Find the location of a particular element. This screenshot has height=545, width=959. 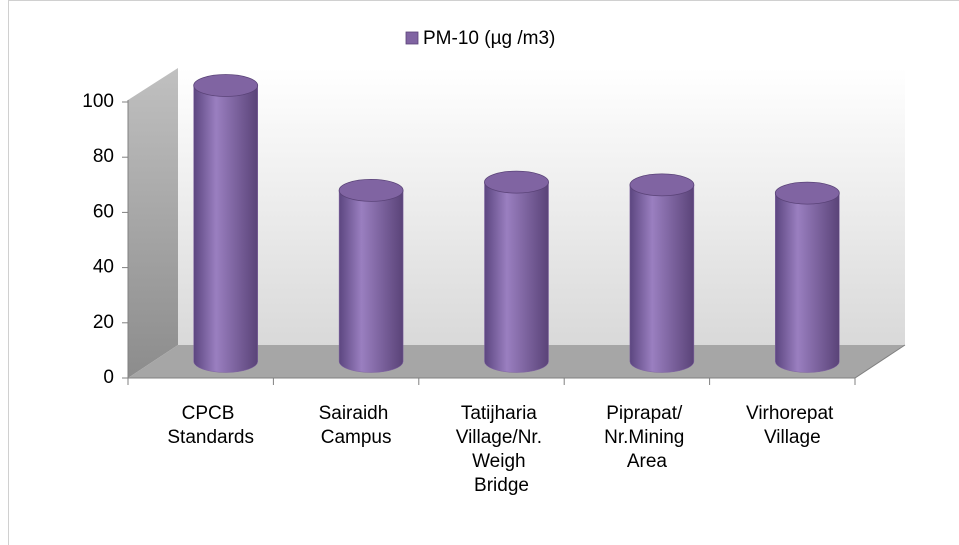

side-wall is located at coordinates (153, 223).